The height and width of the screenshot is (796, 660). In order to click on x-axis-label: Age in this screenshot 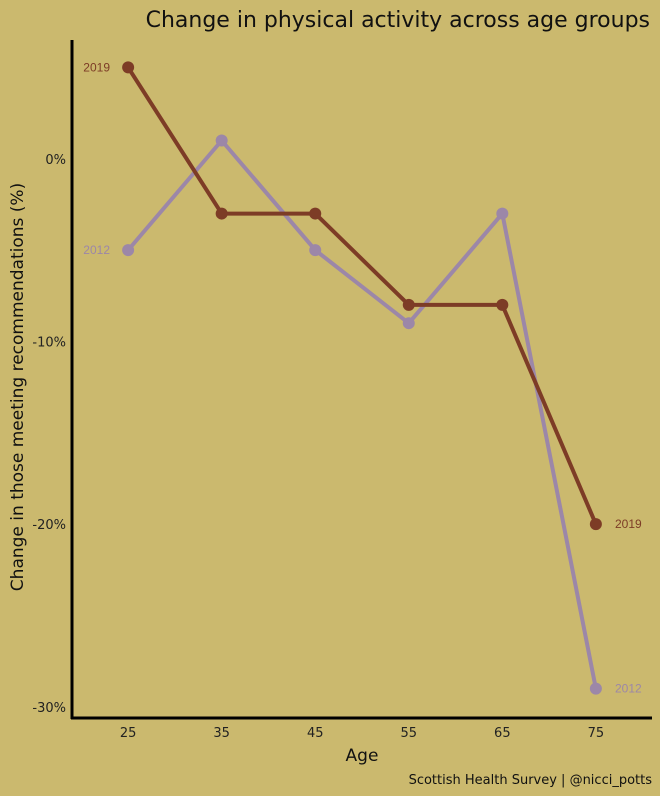, I will do `click(362, 756)`.